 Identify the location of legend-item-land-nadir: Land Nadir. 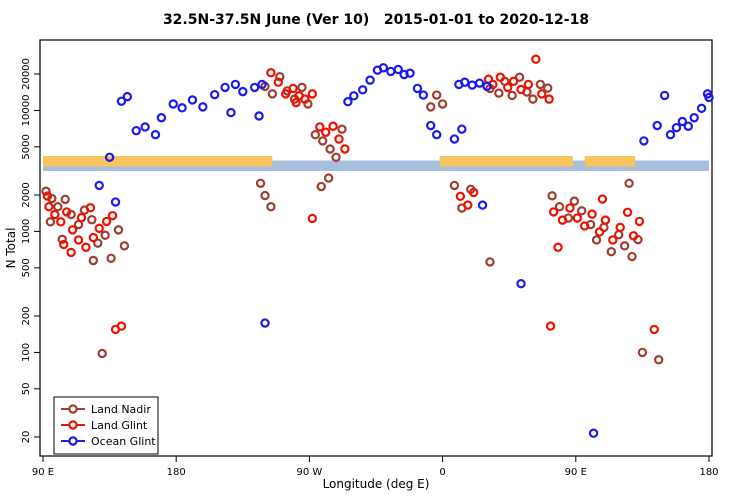
(106, 409).